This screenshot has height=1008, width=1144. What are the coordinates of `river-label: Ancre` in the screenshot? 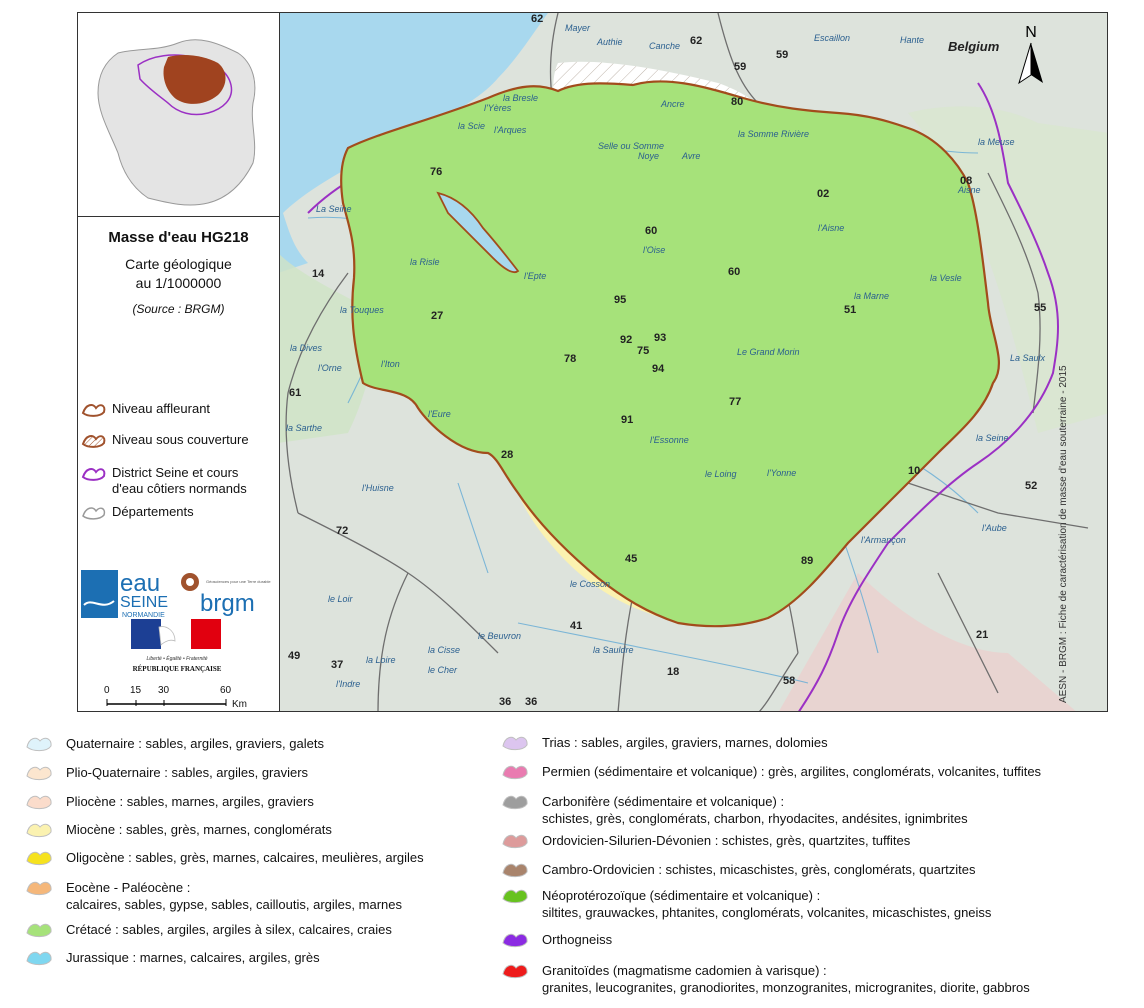 It's located at (673, 104).